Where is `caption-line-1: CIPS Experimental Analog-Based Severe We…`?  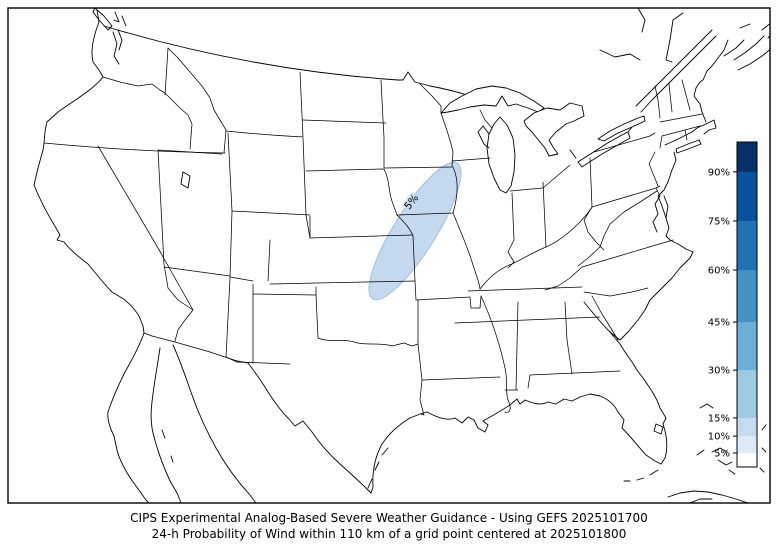
caption-line-1: CIPS Experimental Analog-Based Severe We… is located at coordinates (389, 518).